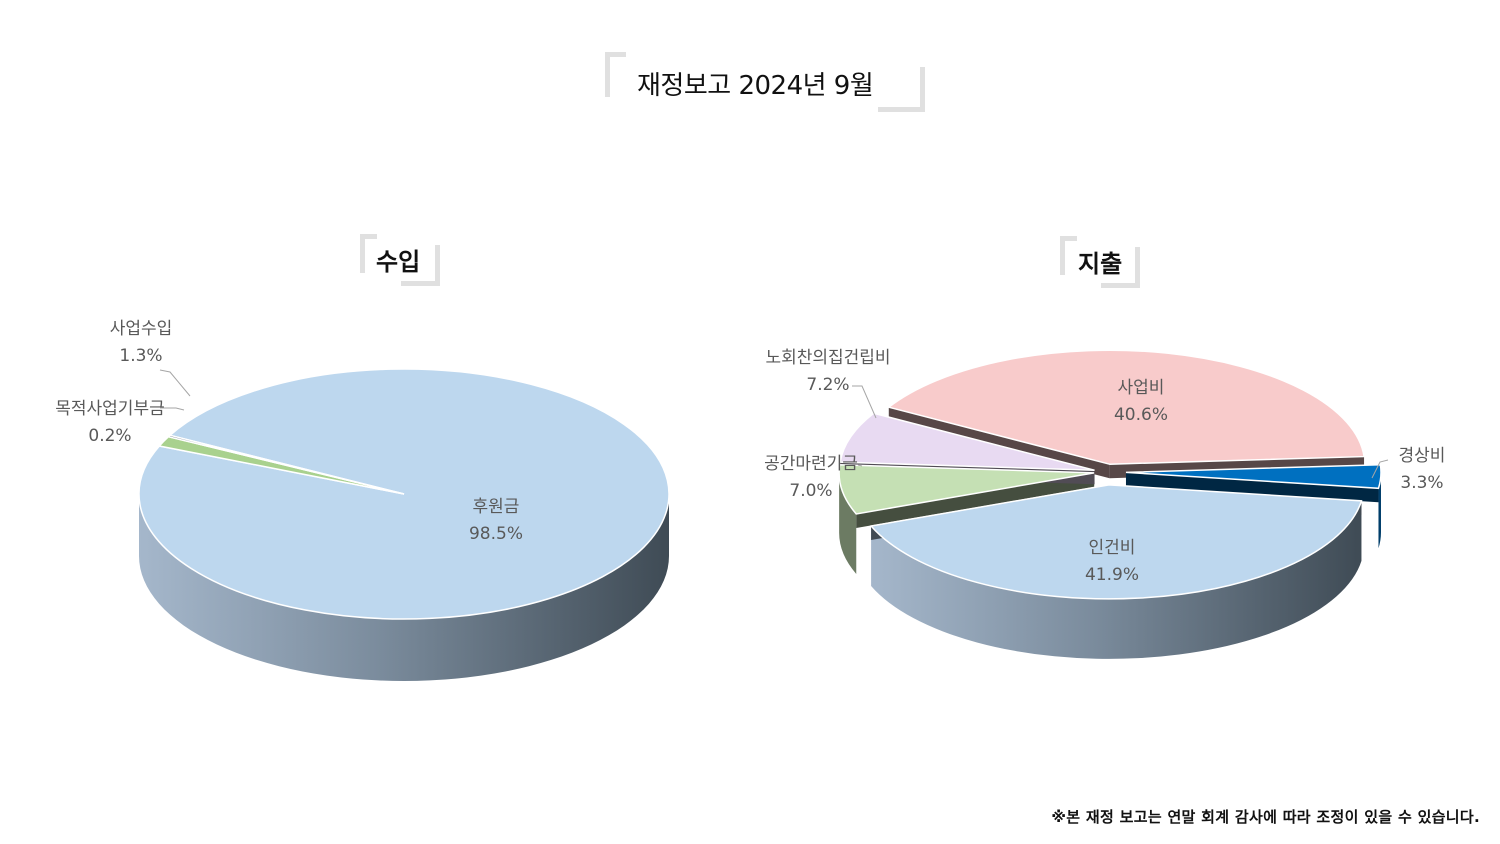 This screenshot has width=1500, height=844. I want to click on footnote: ※본 재정 보고는 연말 회계 감사에 따라 조정이 있을 수 있습니다., so click(1265, 817).